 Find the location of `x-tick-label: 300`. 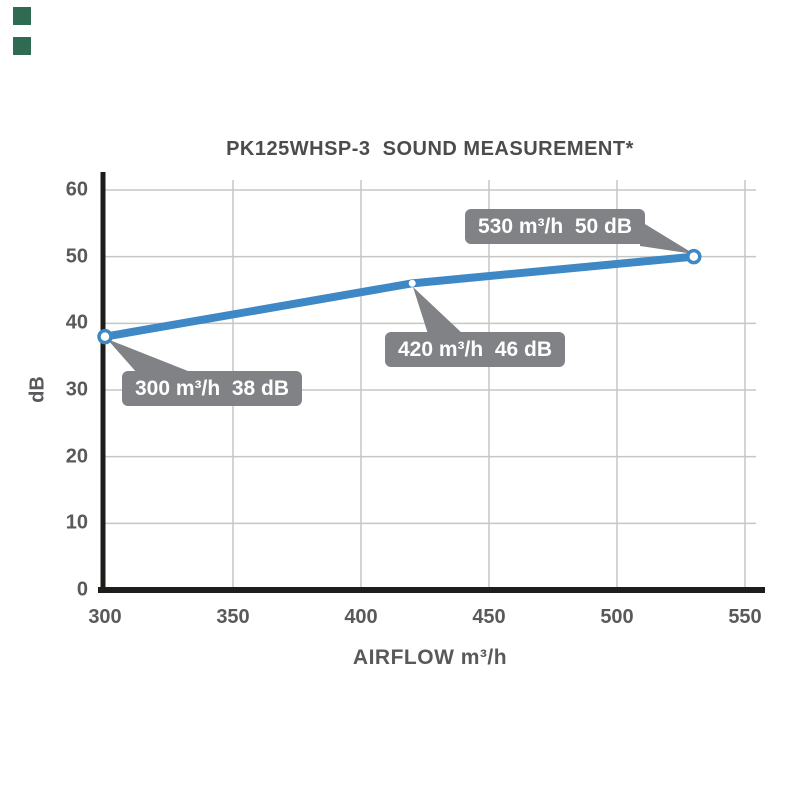

x-tick-label: 300 is located at coordinates (105, 617).